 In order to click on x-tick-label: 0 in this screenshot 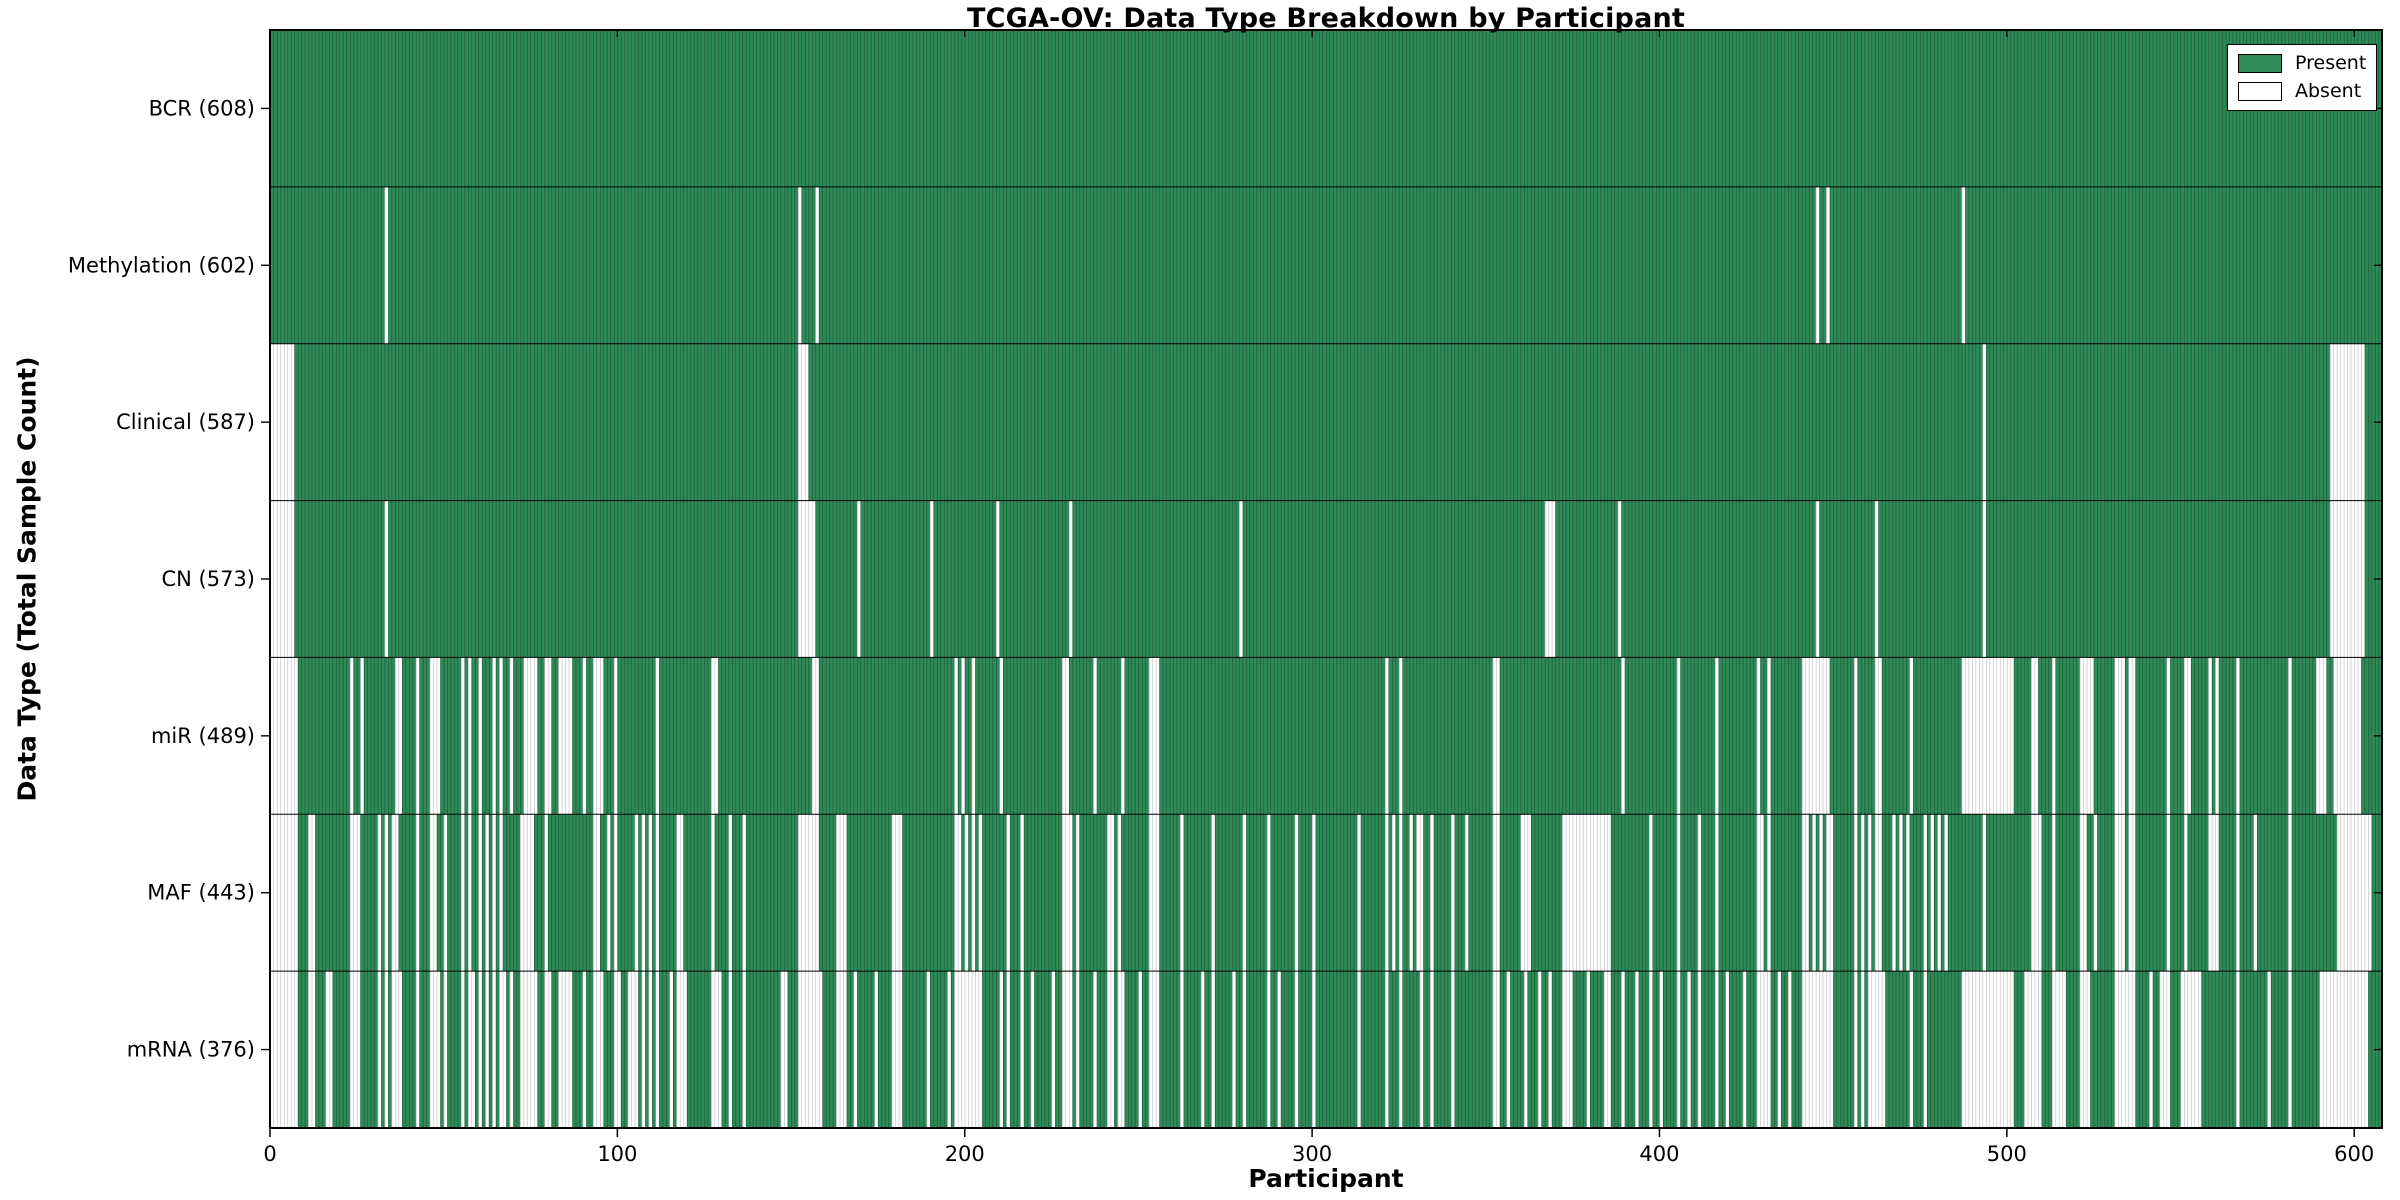, I will do `click(269, 1154)`.